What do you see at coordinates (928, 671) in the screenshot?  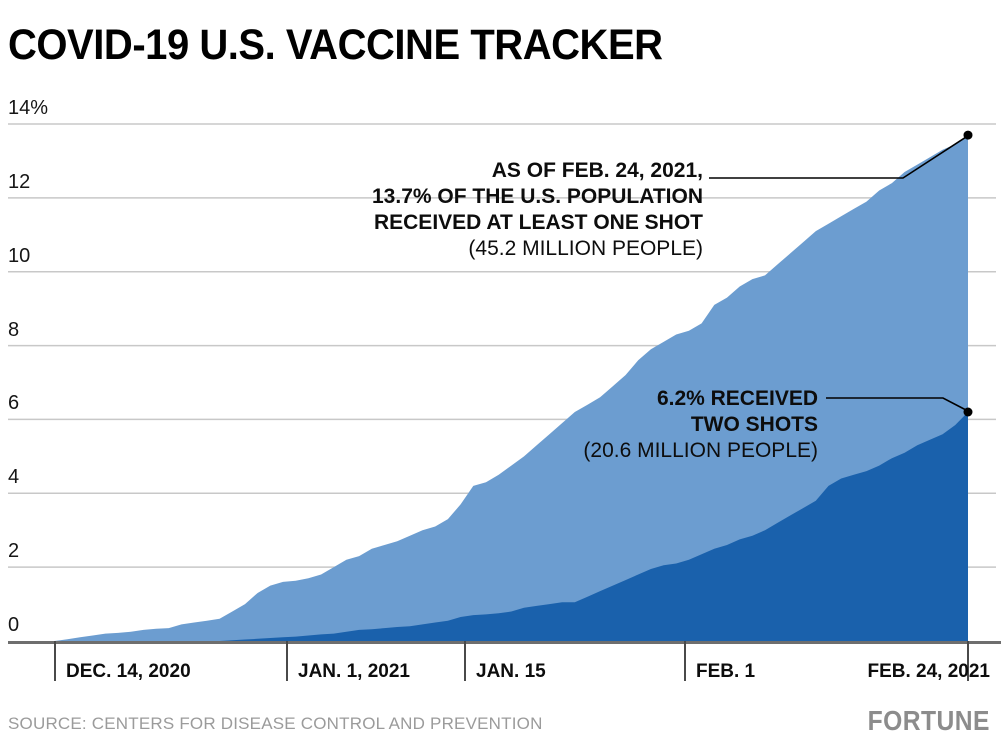 I see `x-axis-label-4: FEB. 24, 2021` at bounding box center [928, 671].